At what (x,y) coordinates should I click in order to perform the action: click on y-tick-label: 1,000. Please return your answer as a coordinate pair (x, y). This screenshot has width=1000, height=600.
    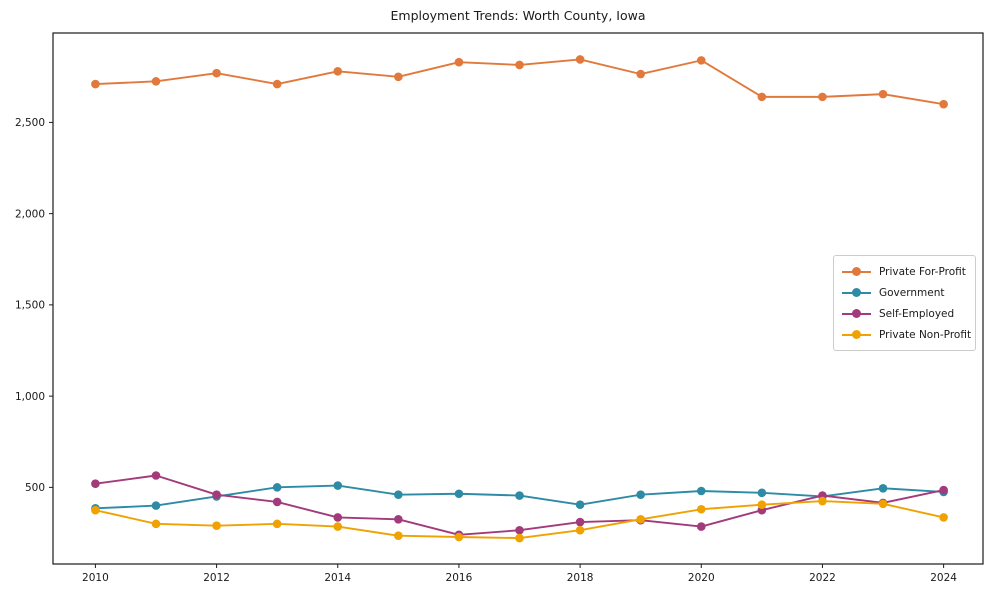
    Looking at the image, I should click on (30, 397).